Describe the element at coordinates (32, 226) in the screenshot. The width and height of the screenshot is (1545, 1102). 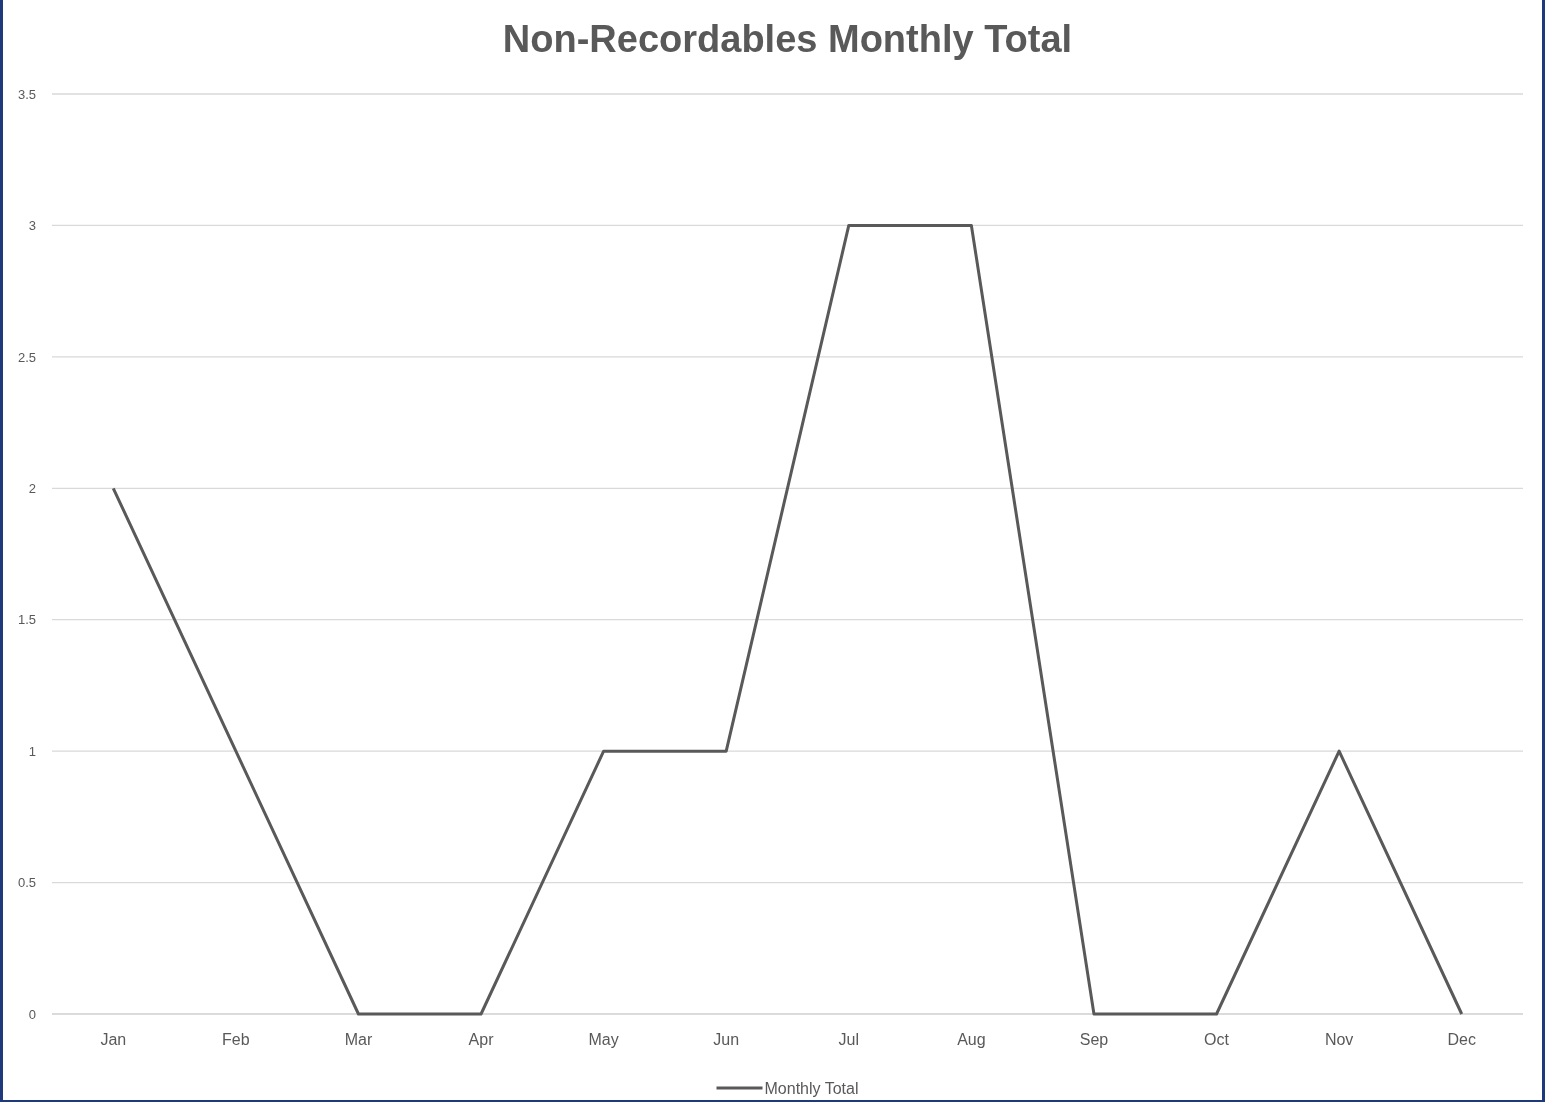
I see `y-tick-label: 3` at that location.